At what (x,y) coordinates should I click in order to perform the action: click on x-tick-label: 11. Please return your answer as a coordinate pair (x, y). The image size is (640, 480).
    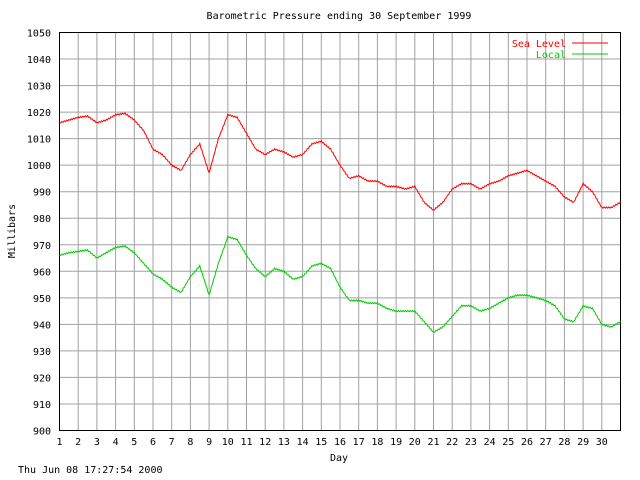
    Looking at the image, I should click on (246, 442).